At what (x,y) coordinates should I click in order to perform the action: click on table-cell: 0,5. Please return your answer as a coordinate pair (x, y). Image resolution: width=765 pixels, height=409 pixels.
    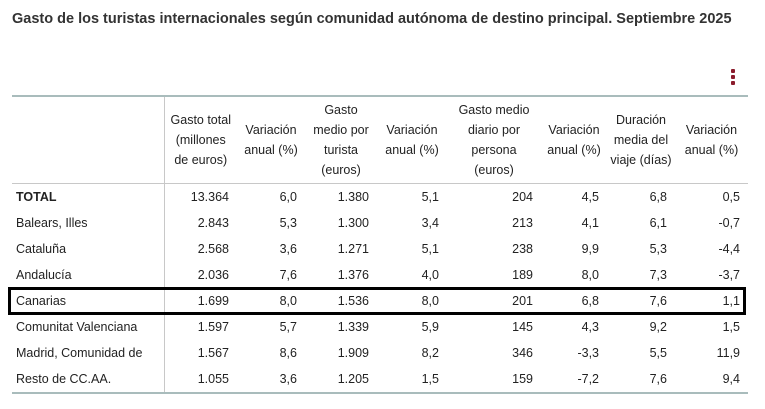
    Looking at the image, I should click on (731, 197).